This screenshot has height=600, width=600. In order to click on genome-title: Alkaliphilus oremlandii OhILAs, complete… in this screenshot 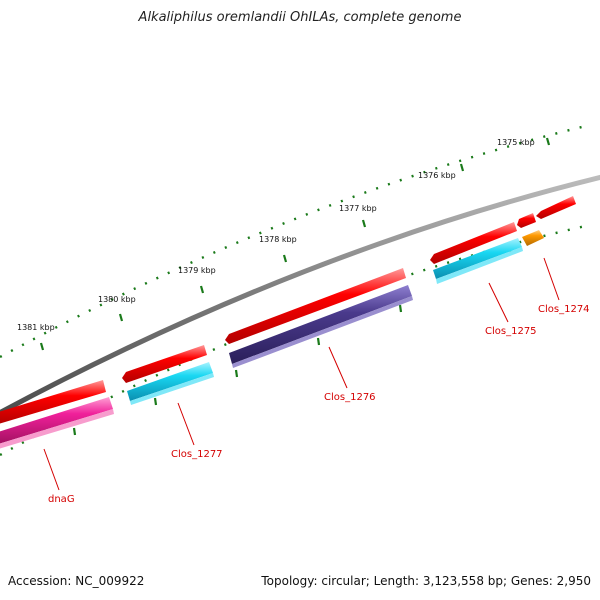, I will do `click(300, 17)`.